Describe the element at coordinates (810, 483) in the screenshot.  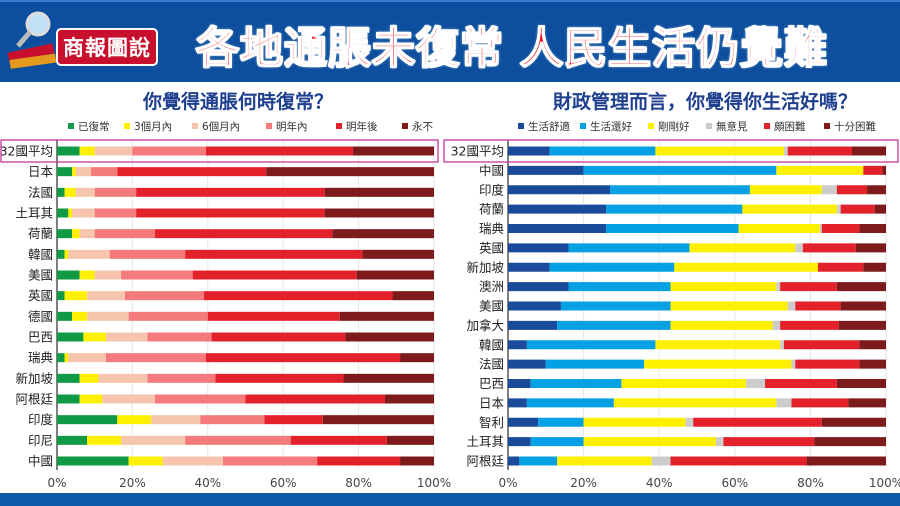
I see `x-tick-label: 80%` at that location.